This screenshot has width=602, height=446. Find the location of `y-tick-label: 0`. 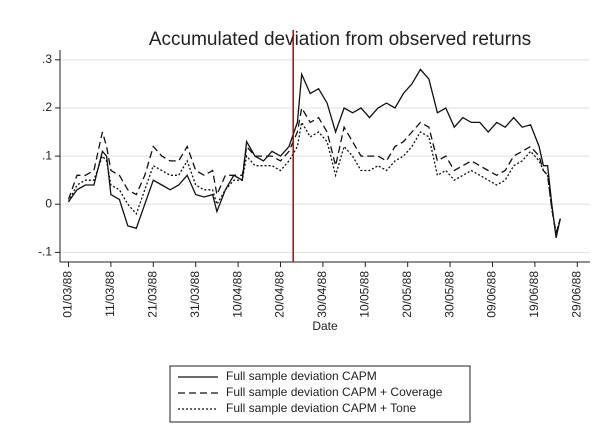

y-tick-label: 0 is located at coordinates (48, 203).